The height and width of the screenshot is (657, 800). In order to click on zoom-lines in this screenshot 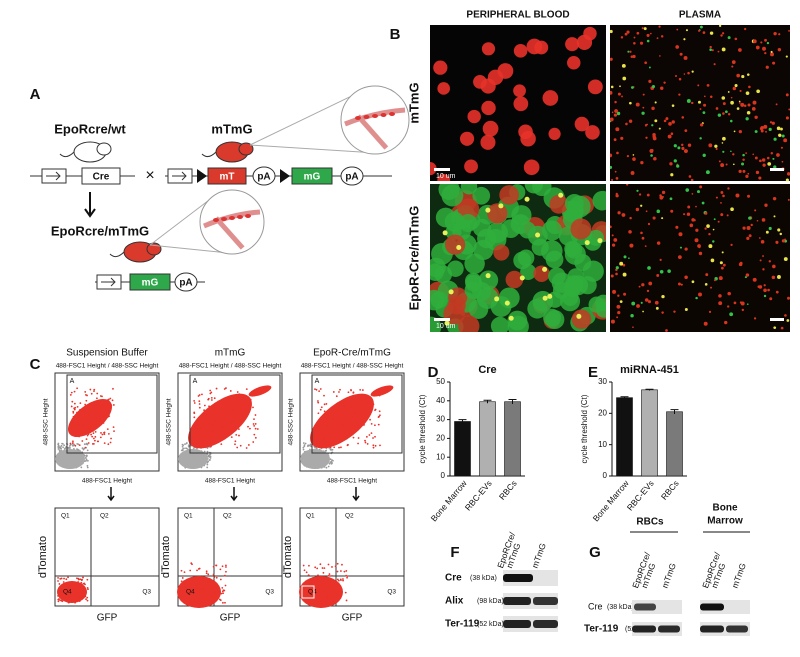, I will do `click(186, 226)`.